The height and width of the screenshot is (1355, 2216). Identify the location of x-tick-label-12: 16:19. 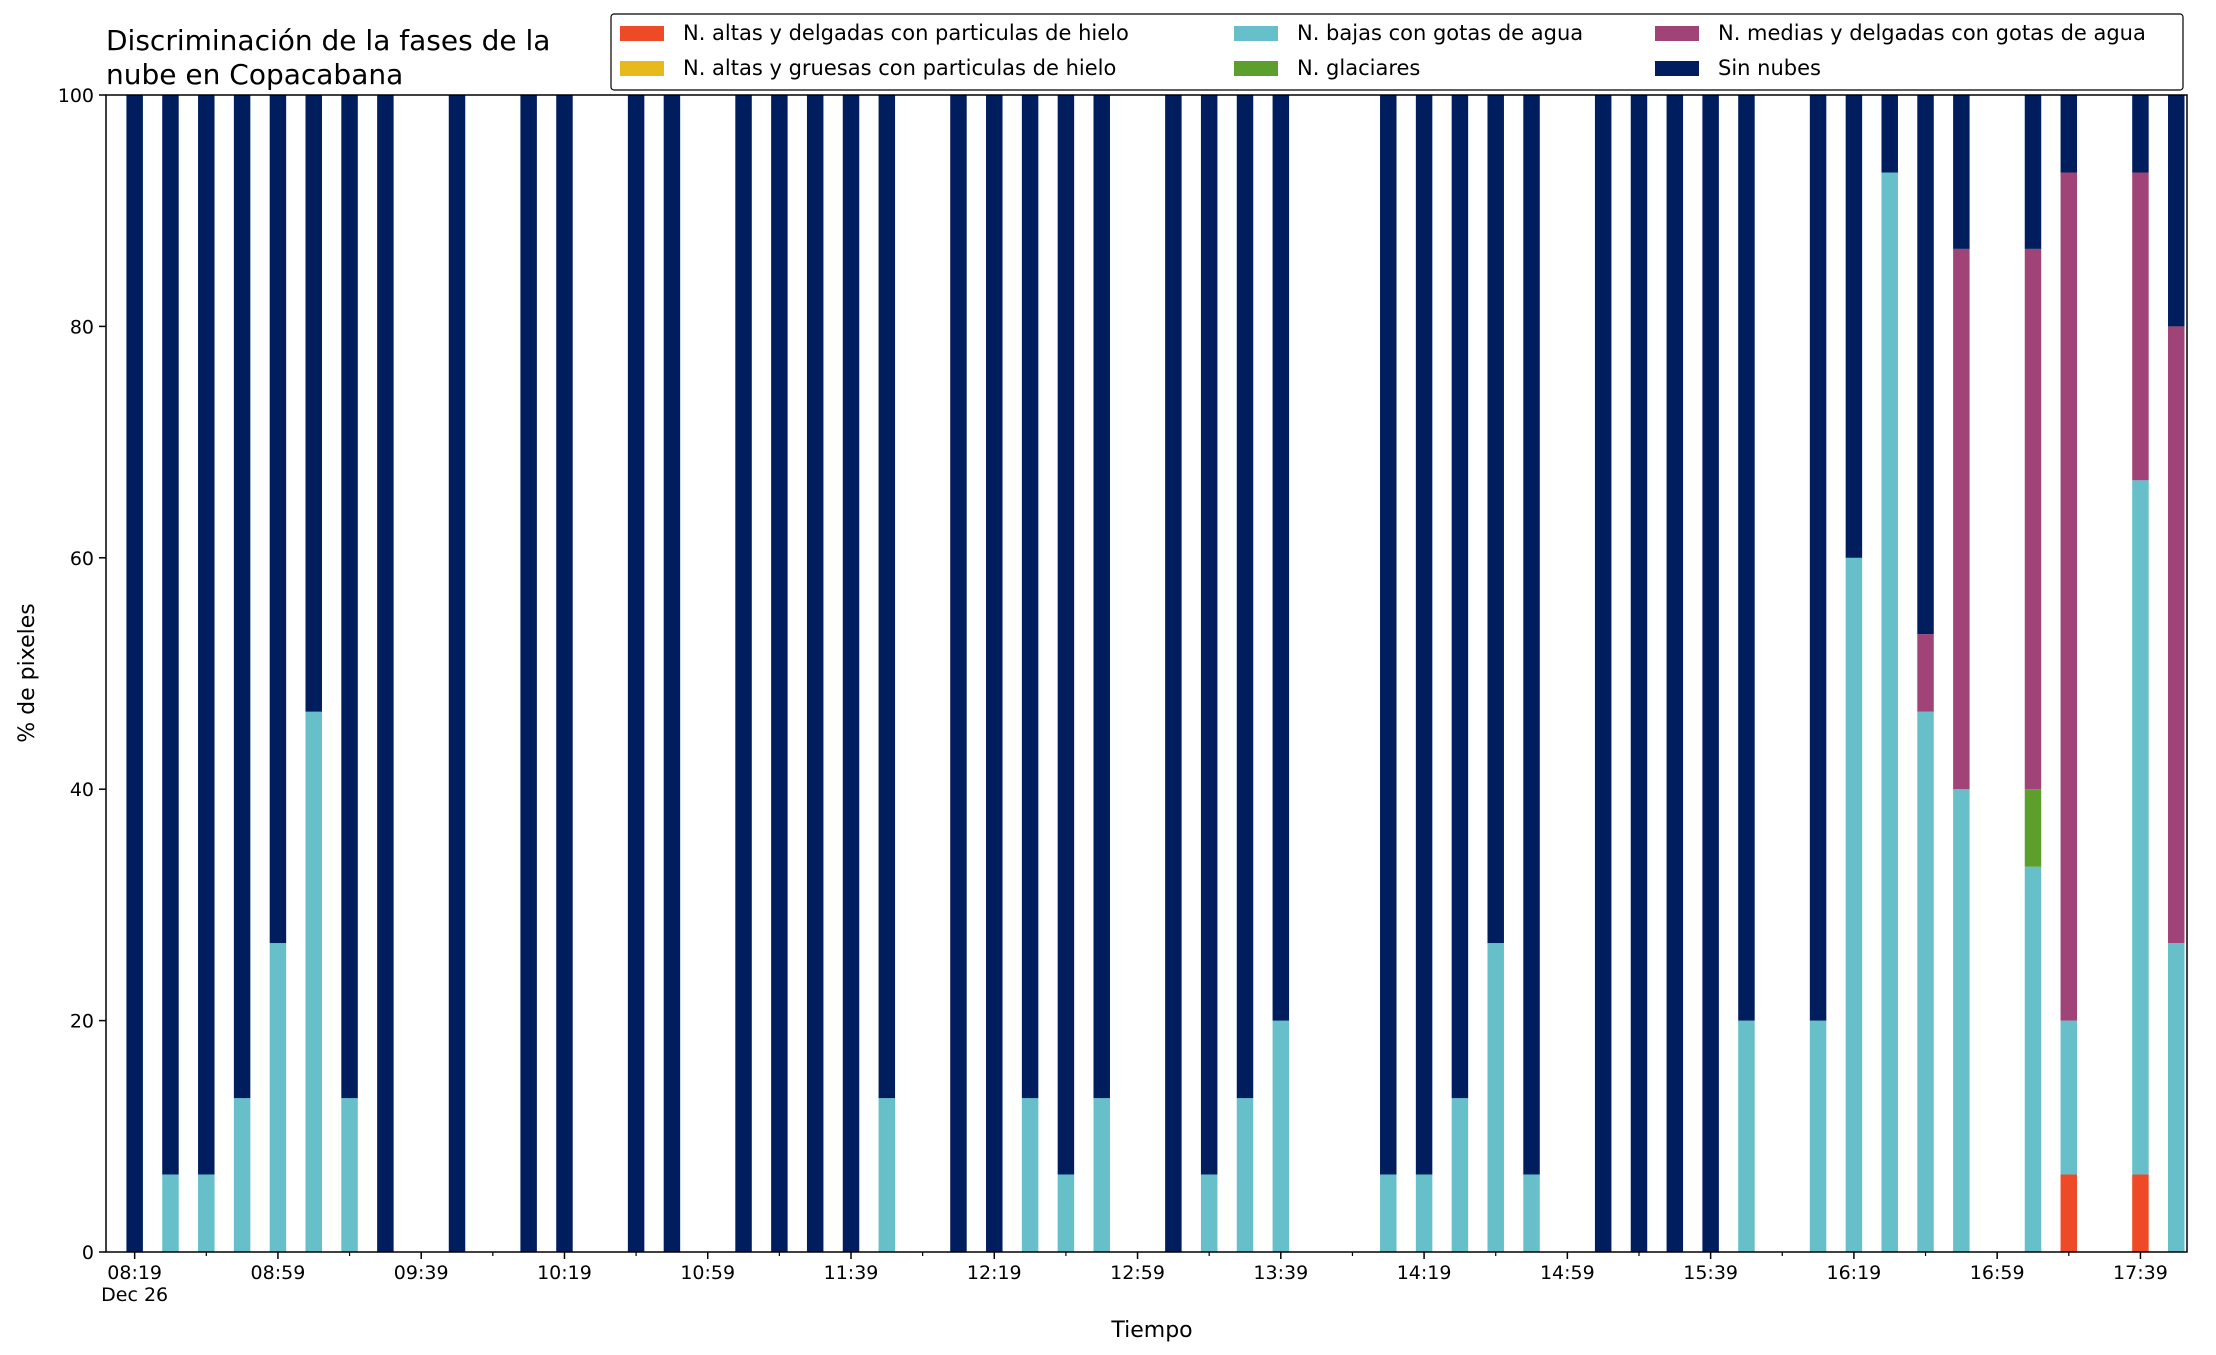
(1854, 1273).